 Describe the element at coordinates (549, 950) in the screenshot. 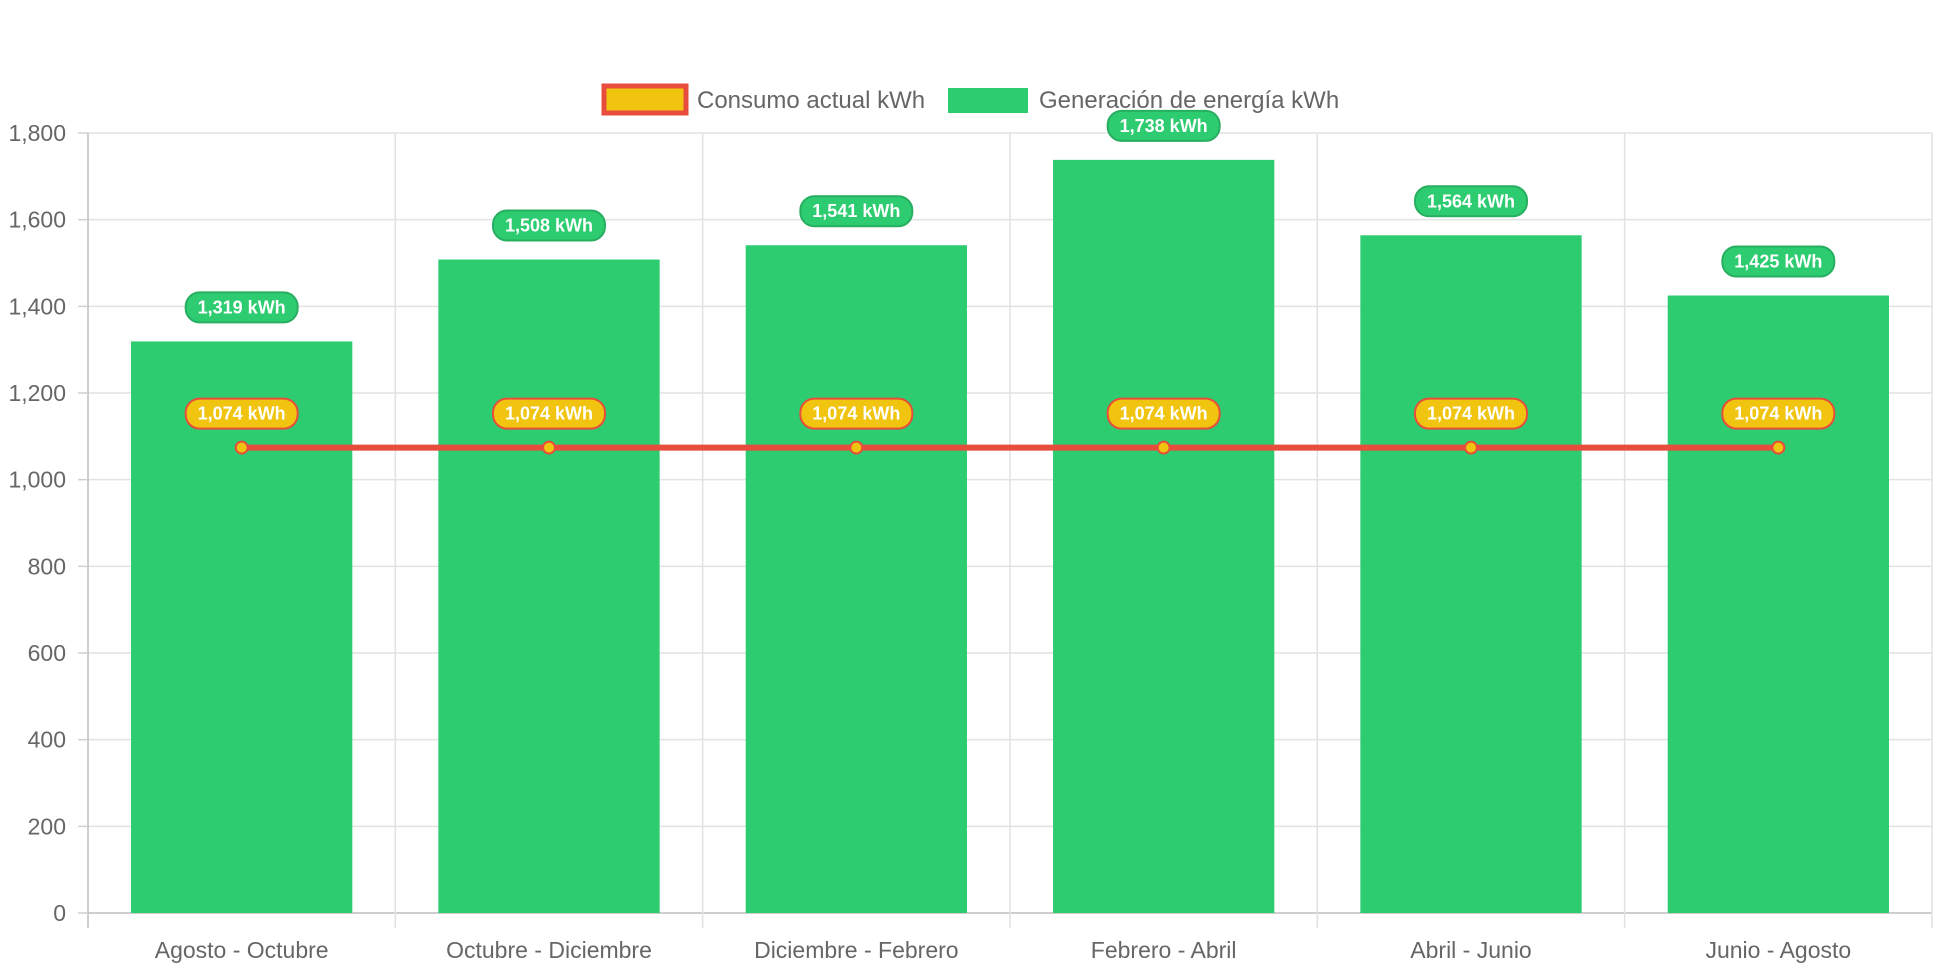

I see `x-tick-label: Octubre - Diciembre` at that location.